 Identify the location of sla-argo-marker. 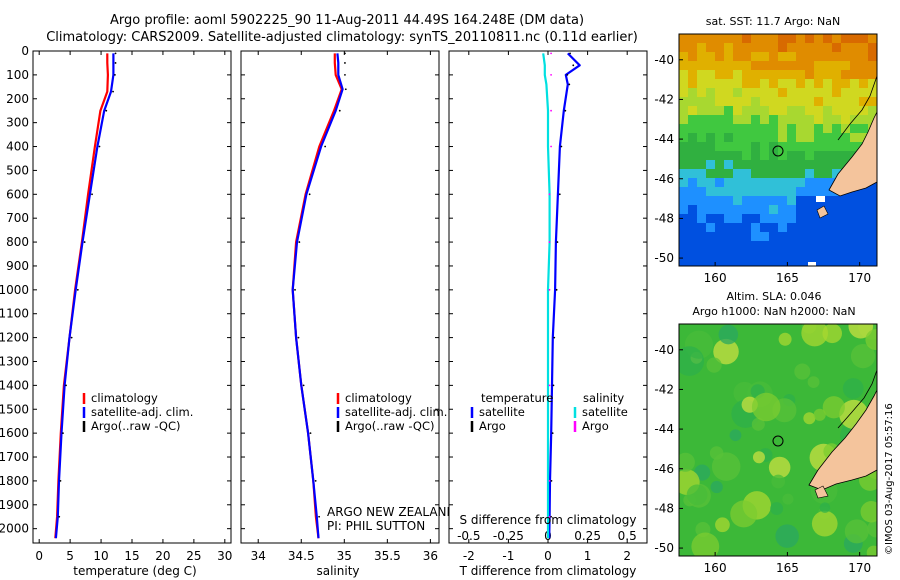
(778, 441).